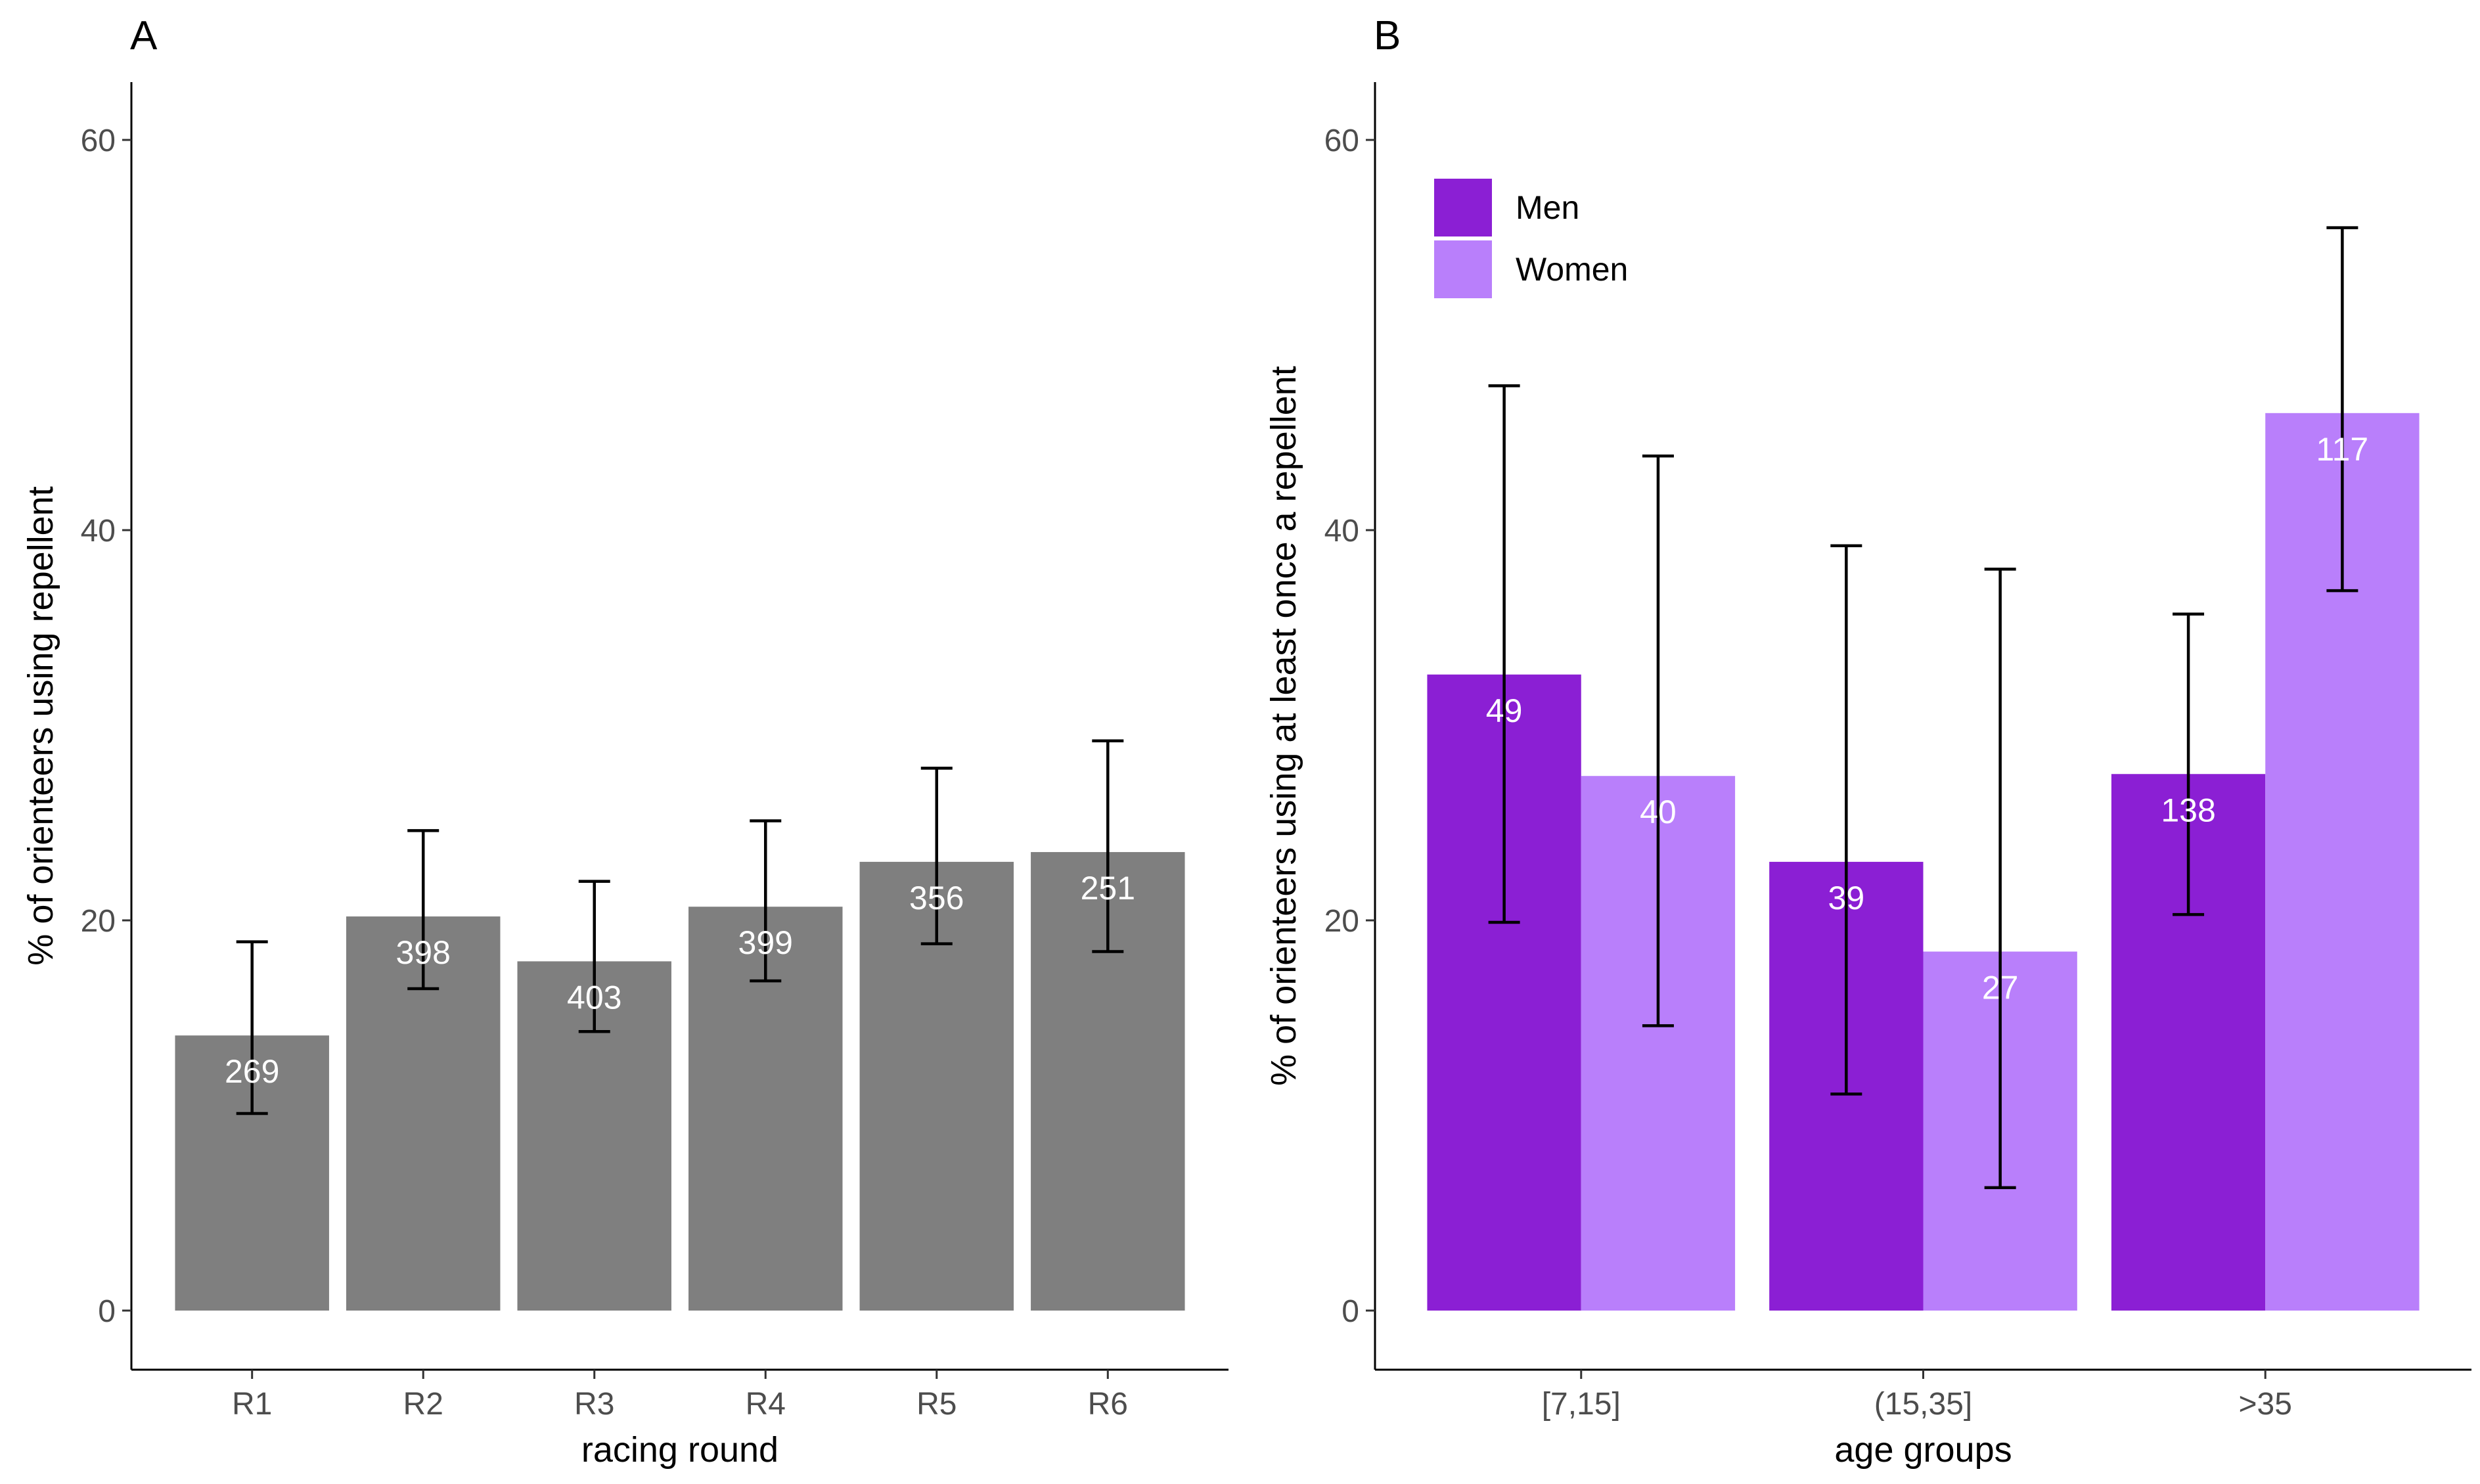  Describe the element at coordinates (1108, 888) in the screenshot. I see `bar-label-A-5: 251` at that location.